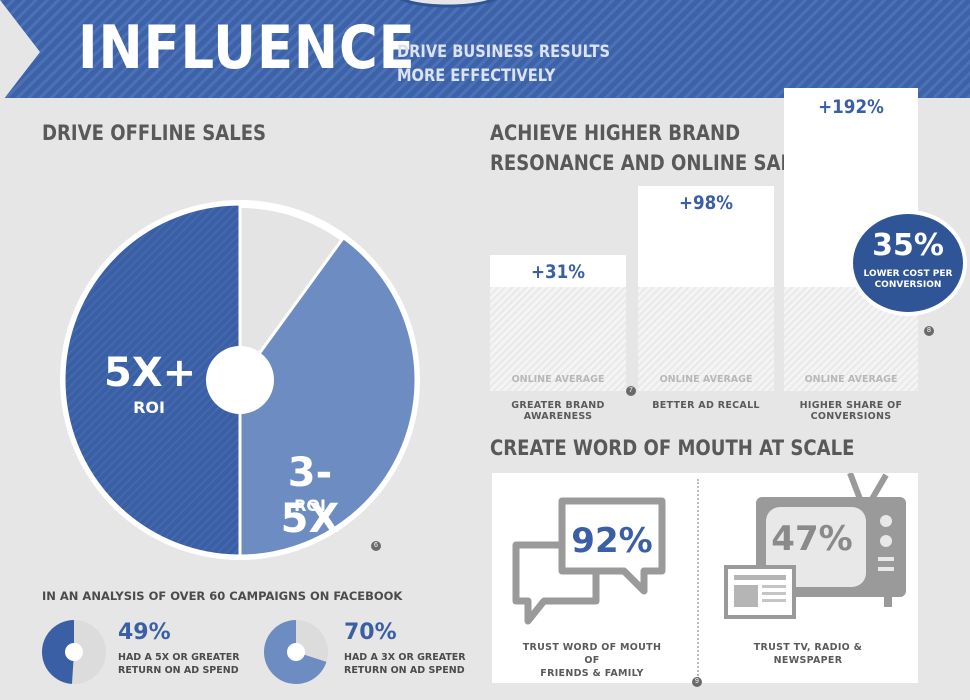 The width and height of the screenshot is (970, 700). What do you see at coordinates (328, 396) in the screenshot?
I see `pie-slice-3-5x` at bounding box center [328, 396].